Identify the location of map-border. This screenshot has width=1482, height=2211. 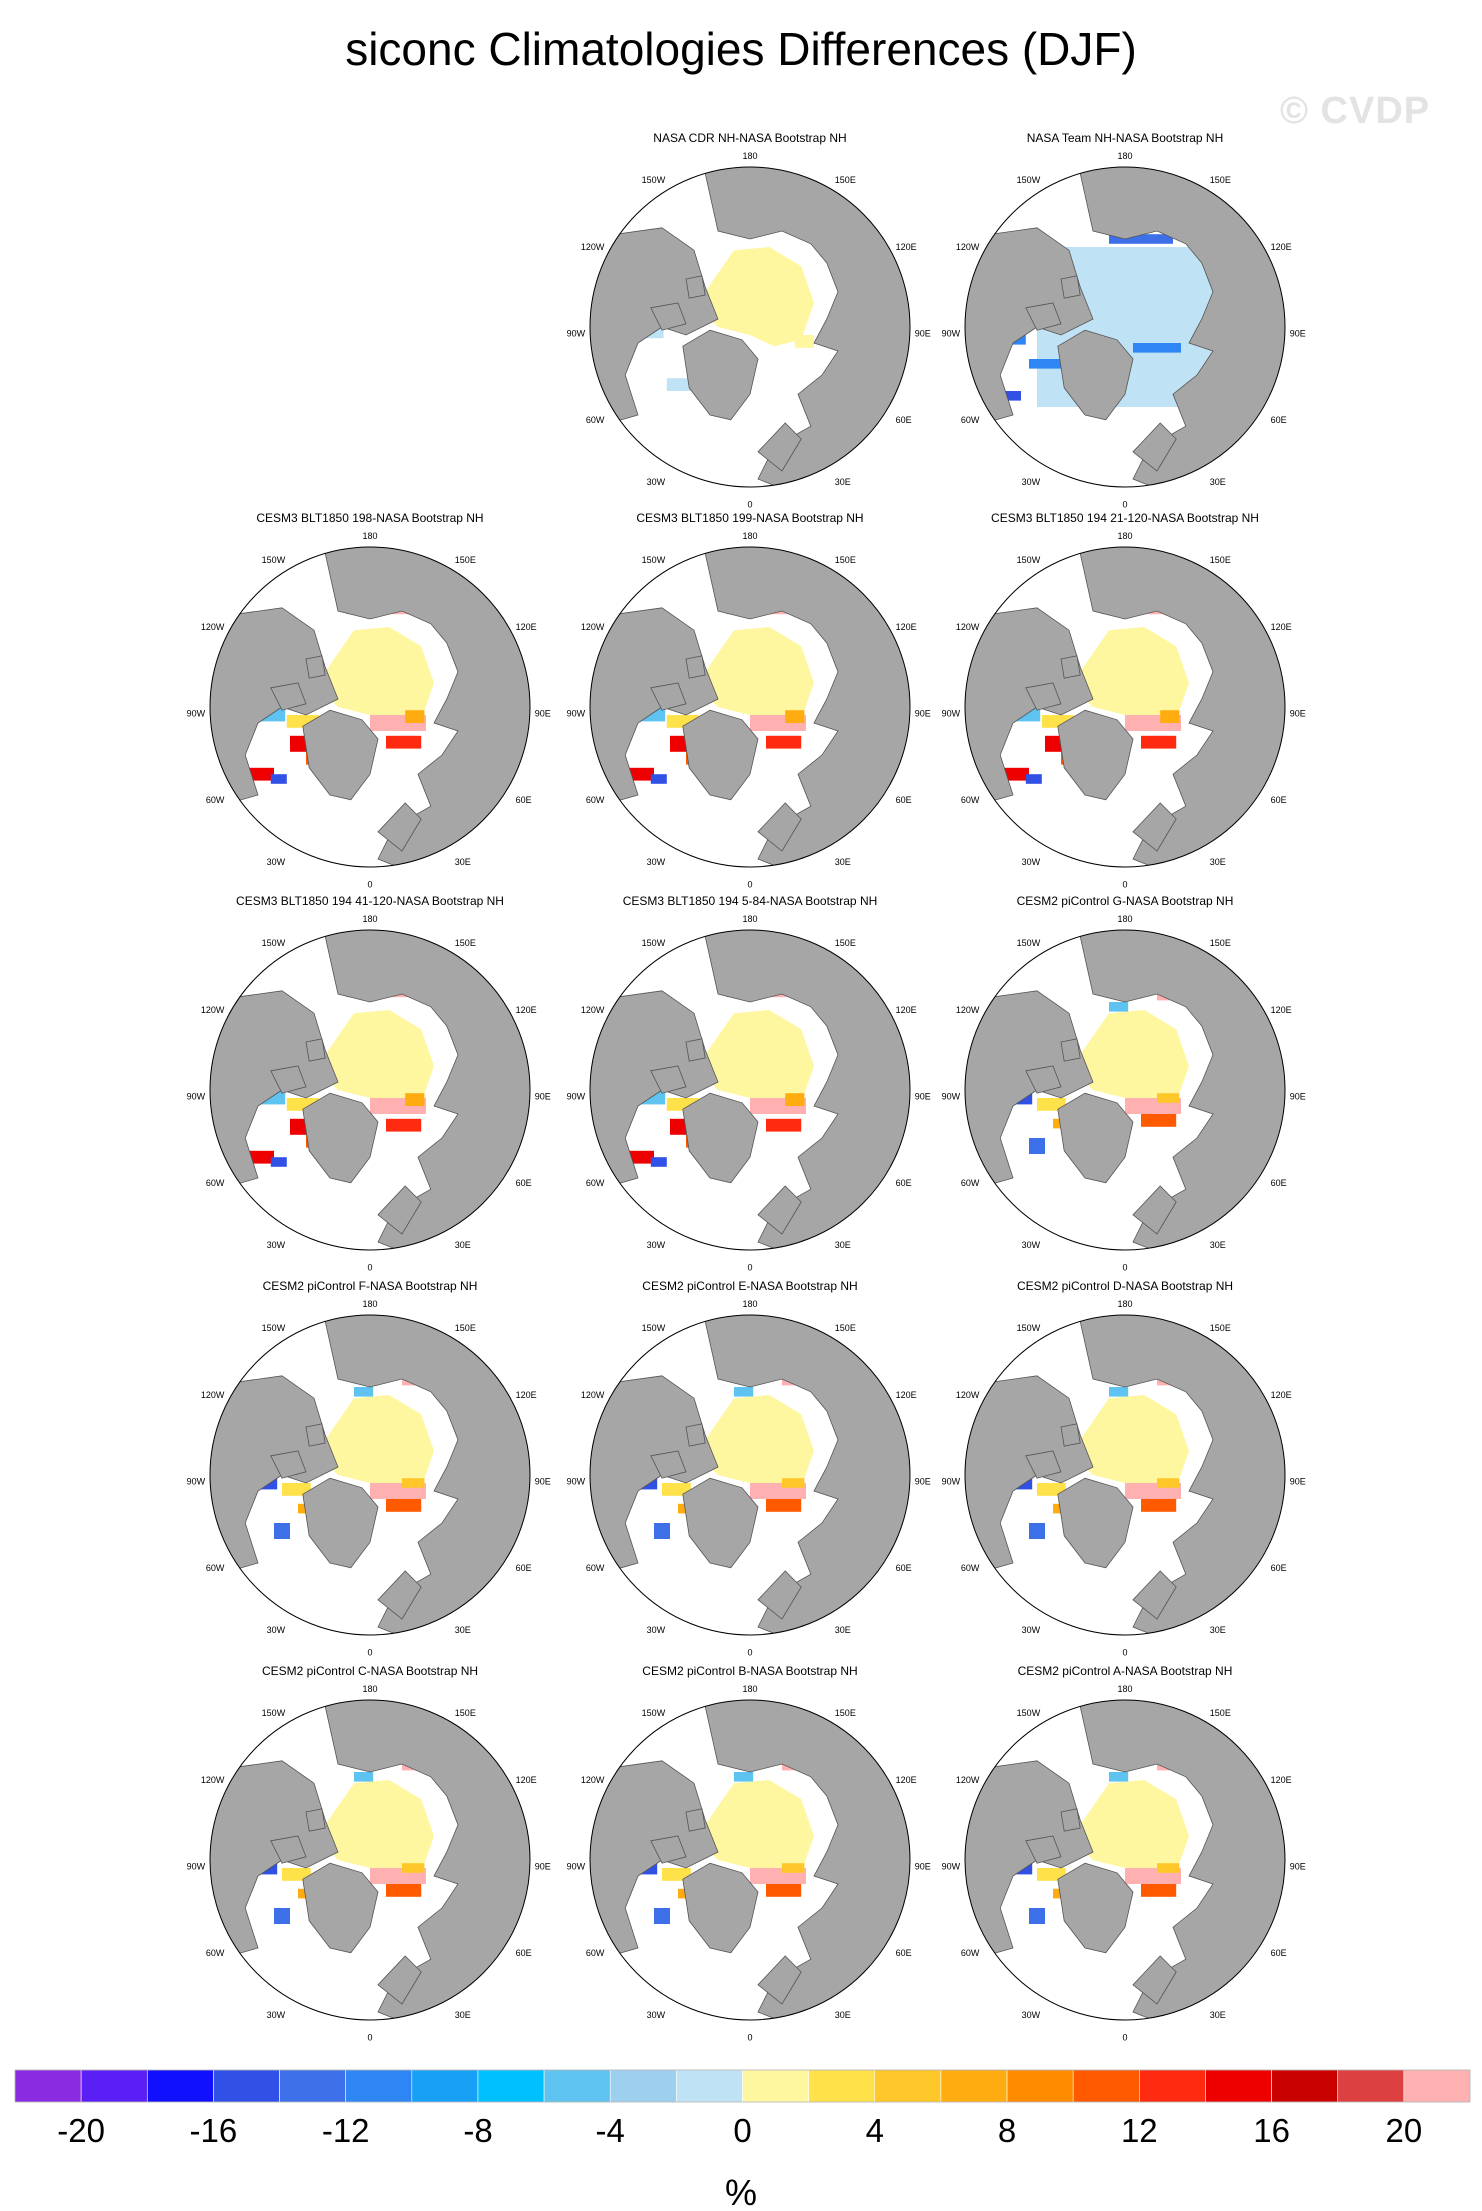
(1125, 1860).